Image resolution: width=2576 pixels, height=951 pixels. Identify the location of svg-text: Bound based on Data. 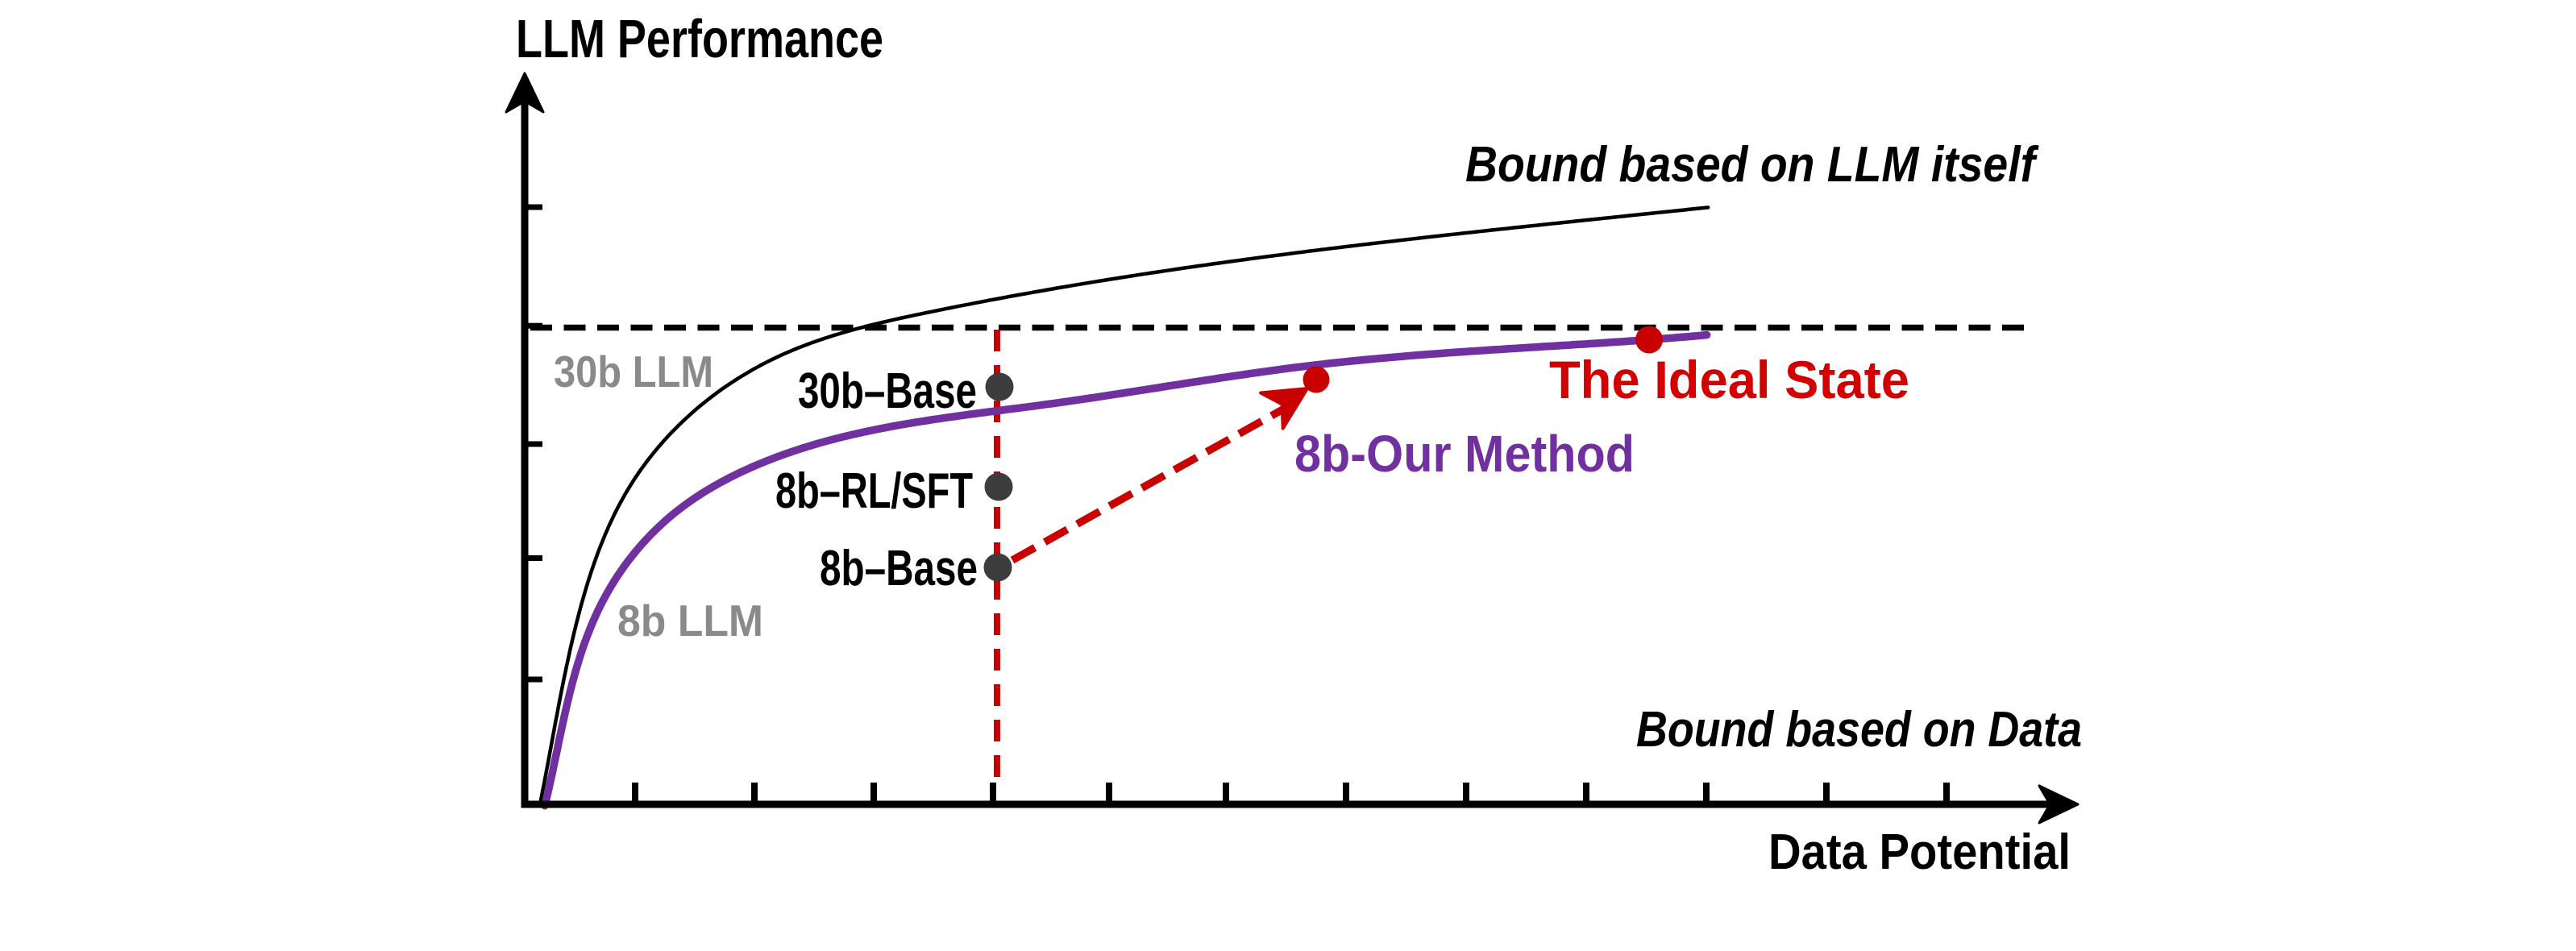
(1859, 730).